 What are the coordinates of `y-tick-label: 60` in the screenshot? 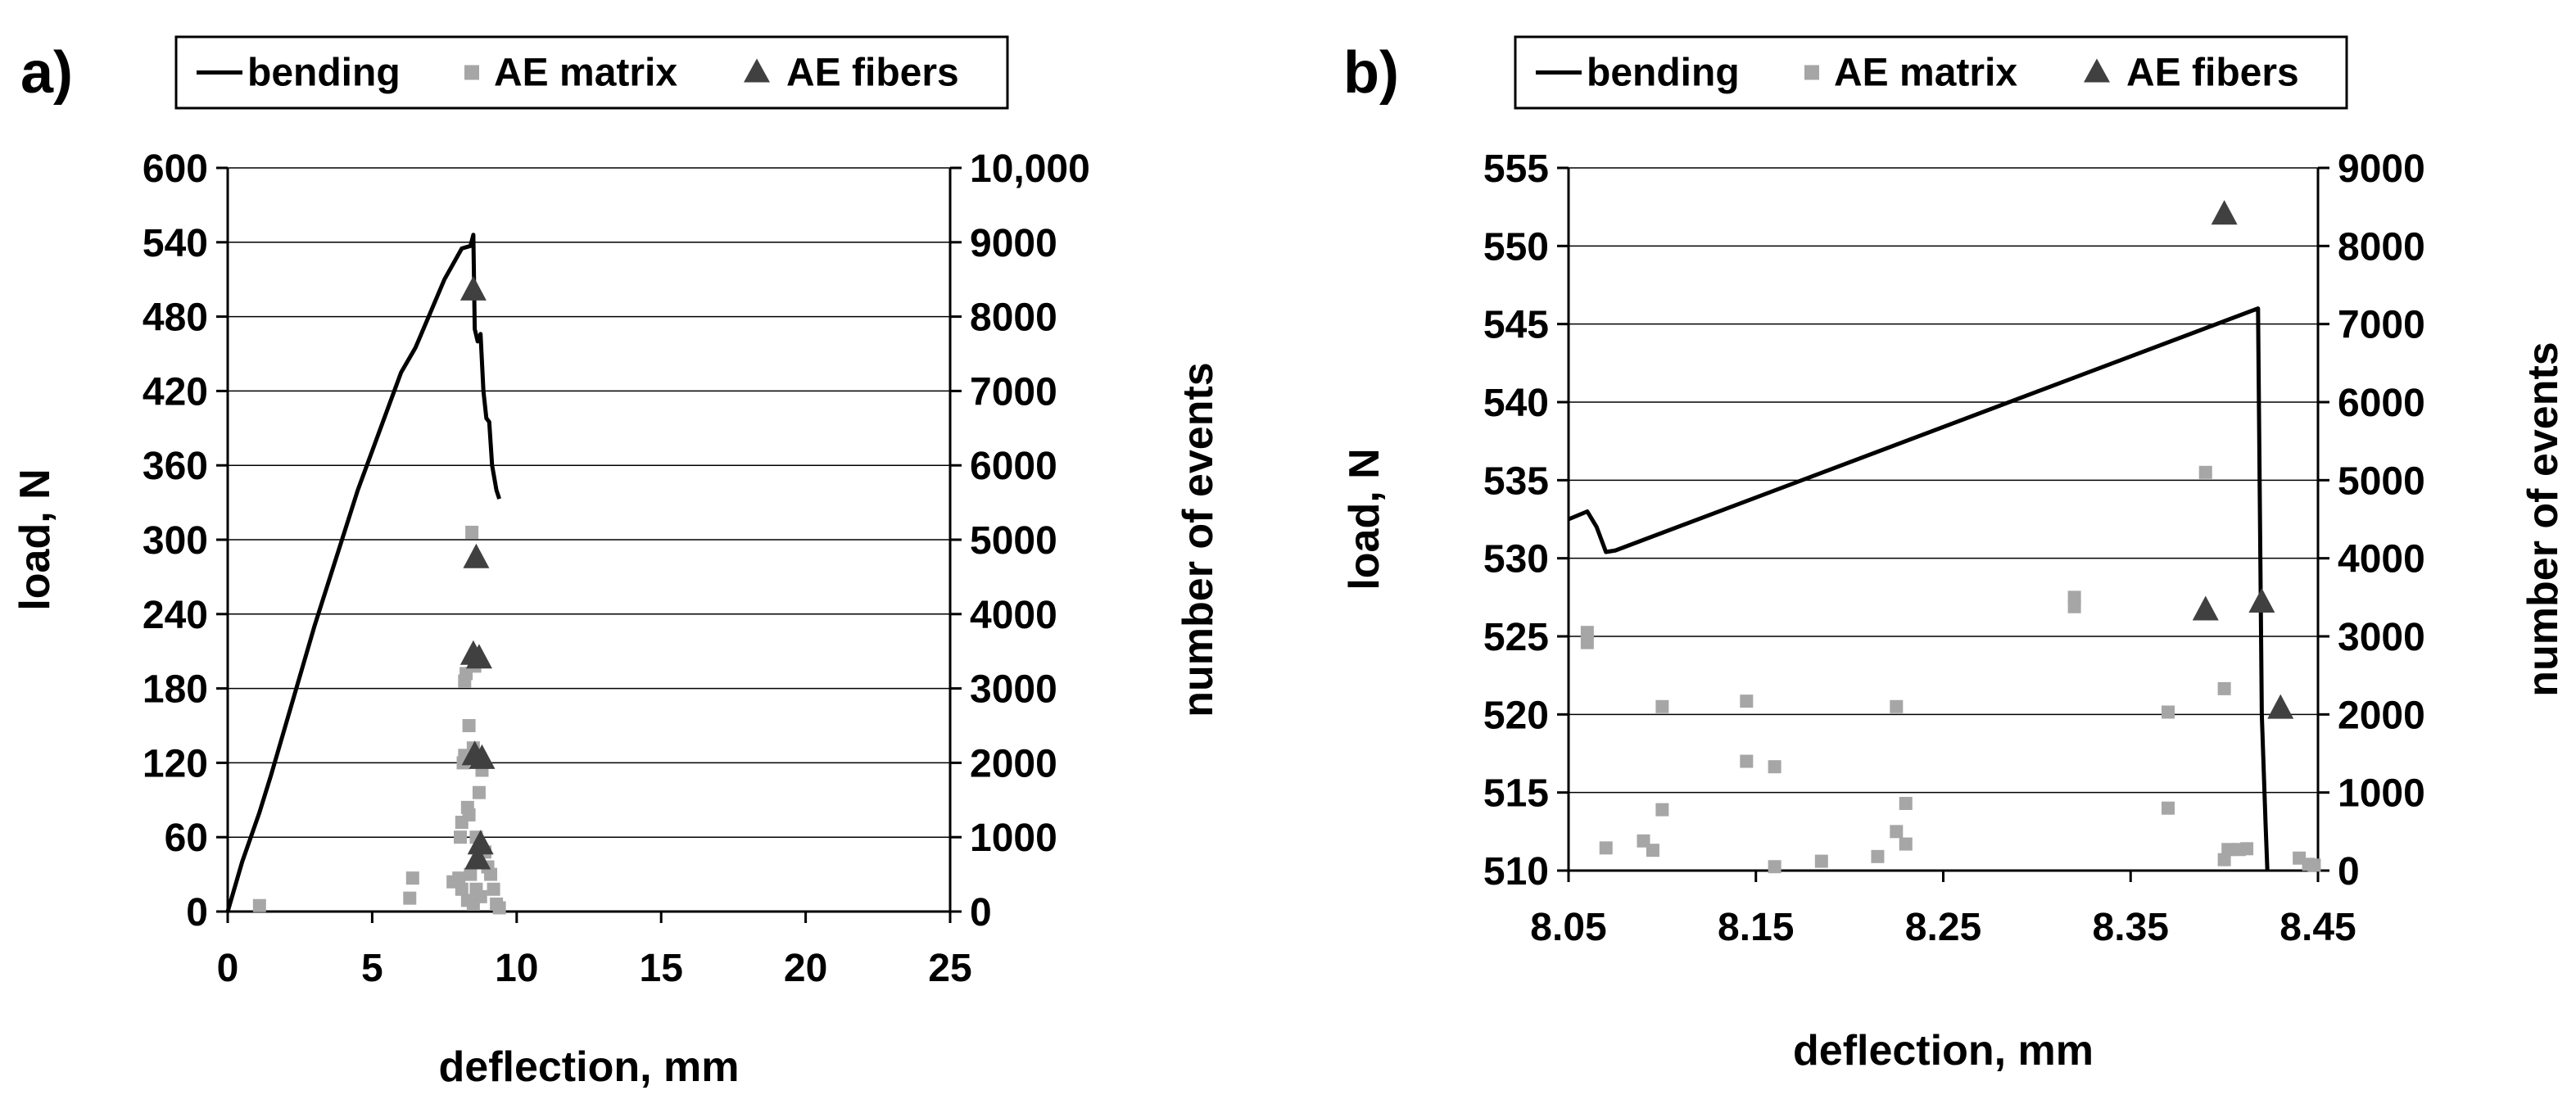 It's located at (186, 838).